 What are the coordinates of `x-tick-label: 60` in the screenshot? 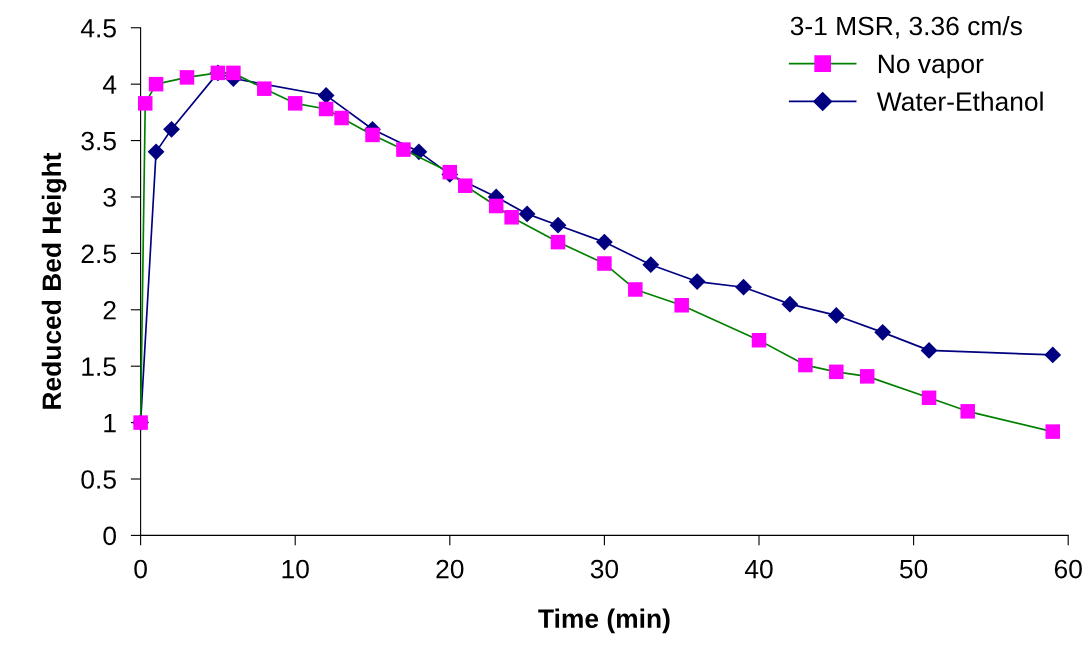 It's located at (1068, 569).